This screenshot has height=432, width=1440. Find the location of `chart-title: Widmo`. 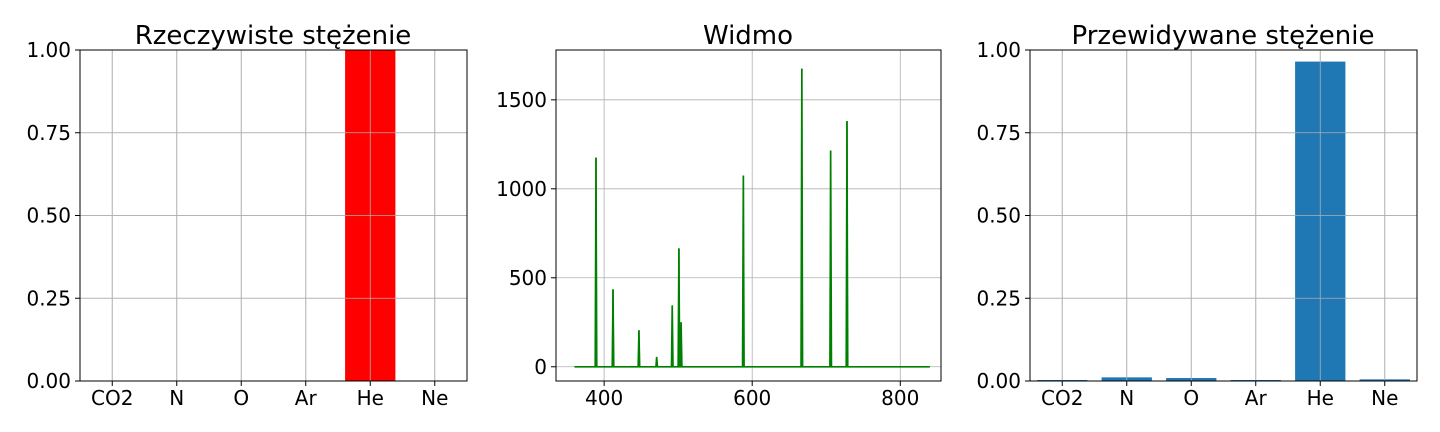

chart-title: Widmo is located at coordinates (748, 36).